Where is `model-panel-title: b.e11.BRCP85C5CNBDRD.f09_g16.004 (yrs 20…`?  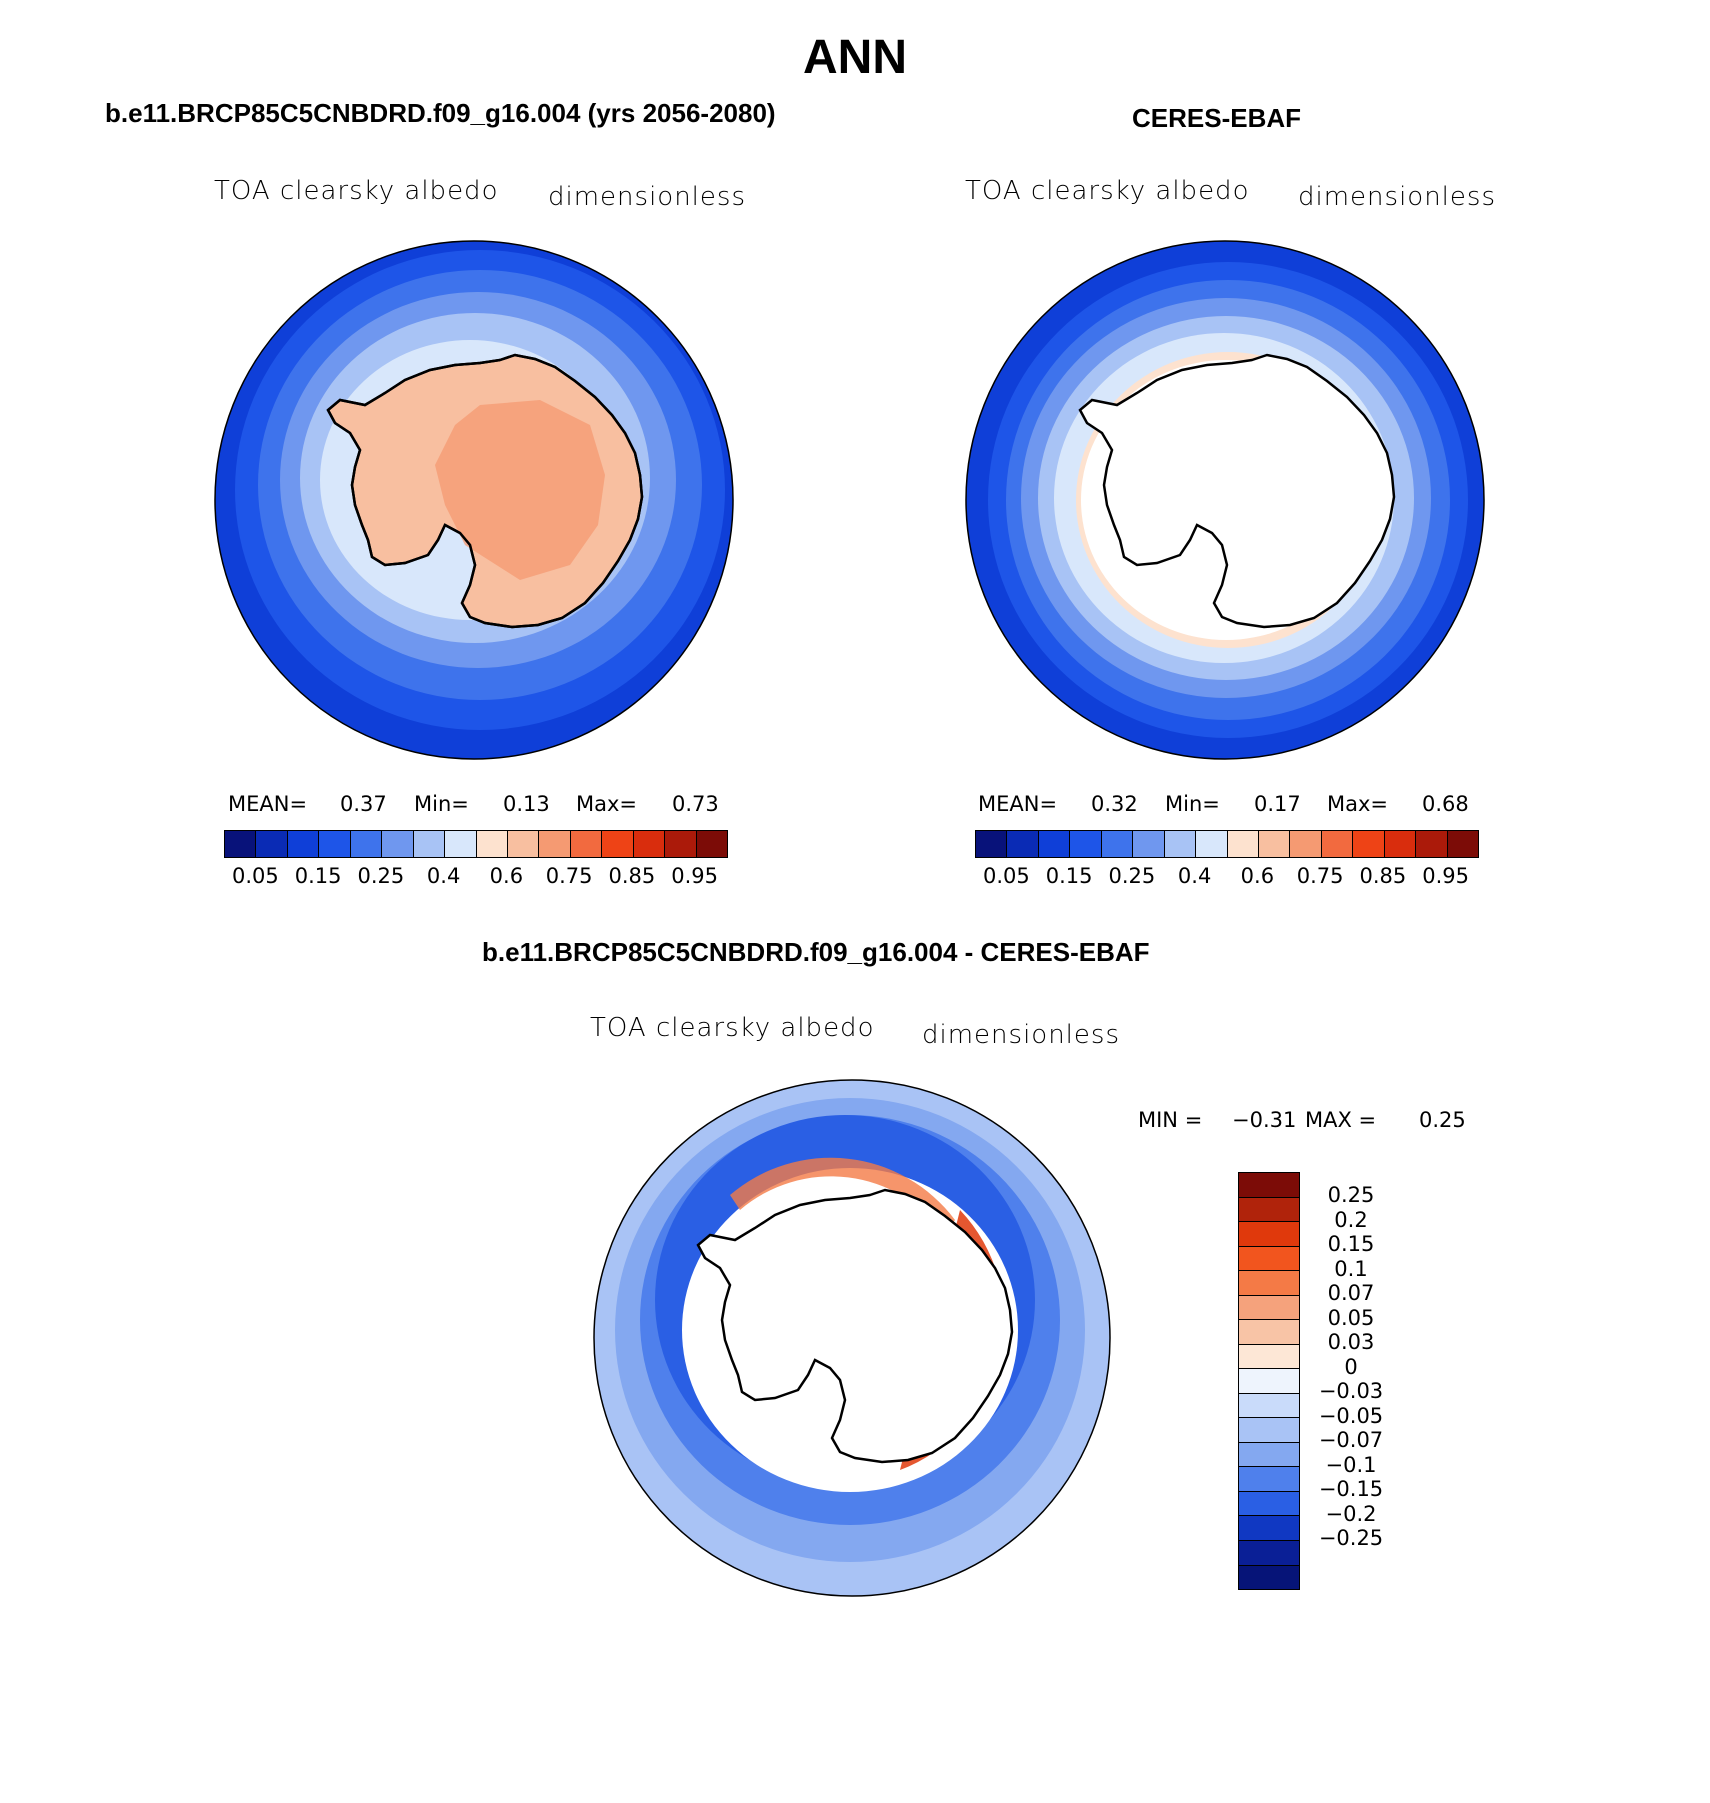 model-panel-title: b.e11.BRCP85C5CNBDRD.f09_g16.004 (yrs 20… is located at coordinates (440, 113).